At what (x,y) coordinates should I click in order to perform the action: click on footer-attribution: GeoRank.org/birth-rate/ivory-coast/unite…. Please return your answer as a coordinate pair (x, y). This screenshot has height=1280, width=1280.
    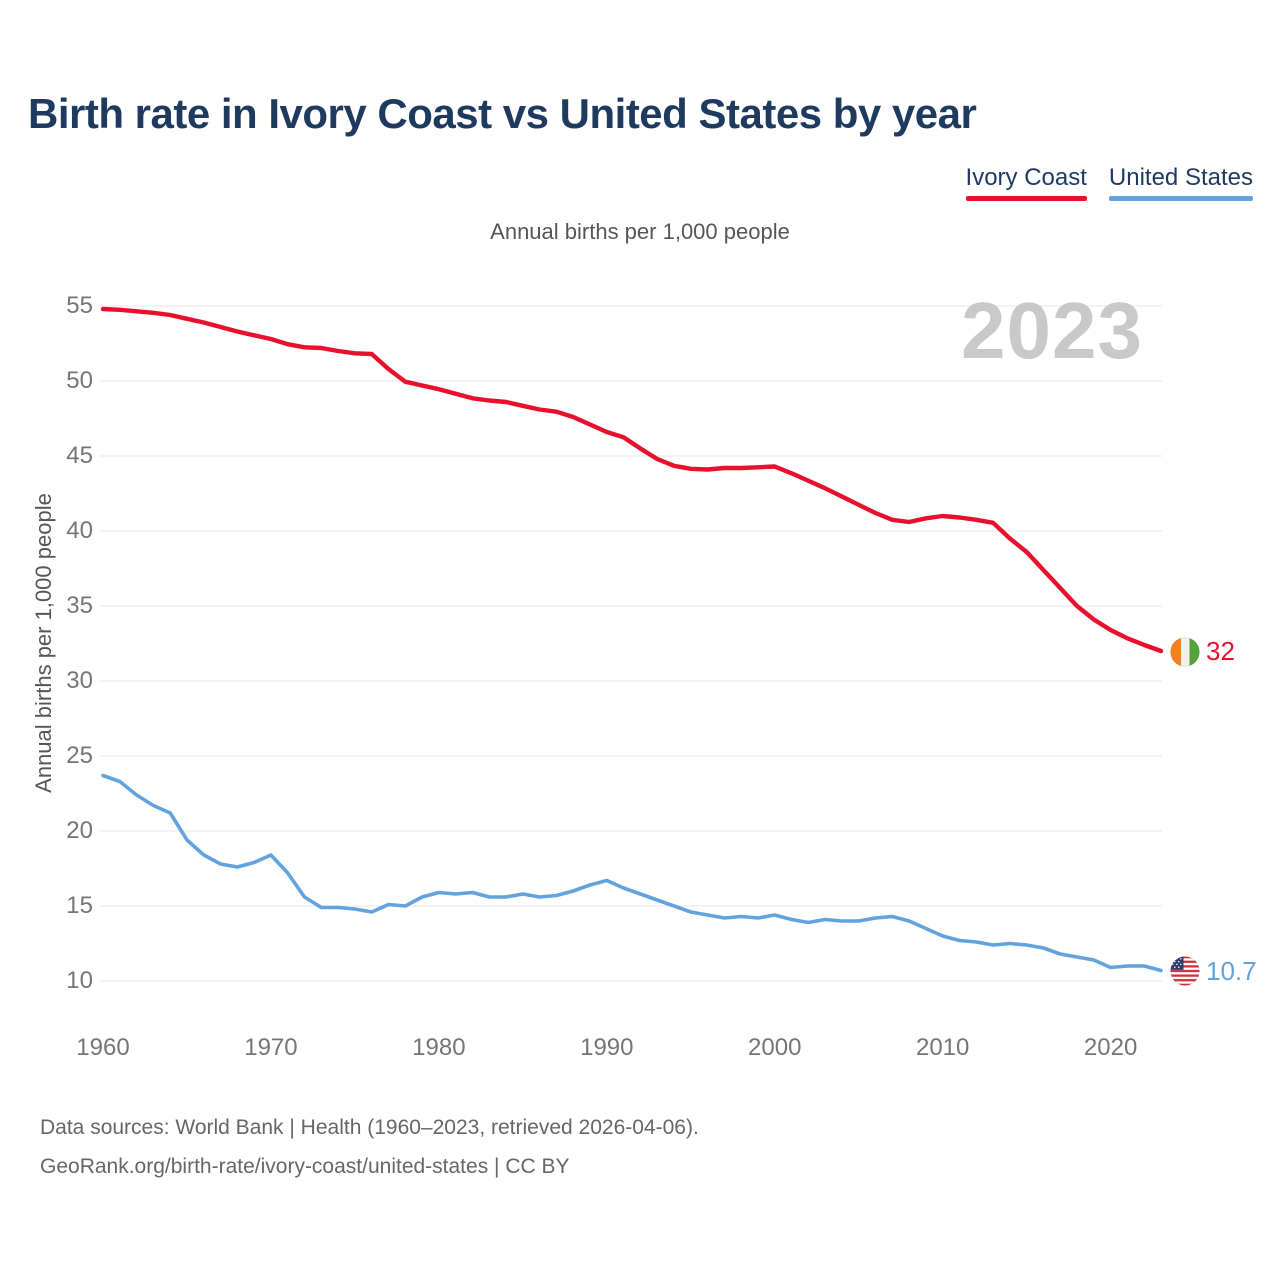
    Looking at the image, I should click on (305, 1166).